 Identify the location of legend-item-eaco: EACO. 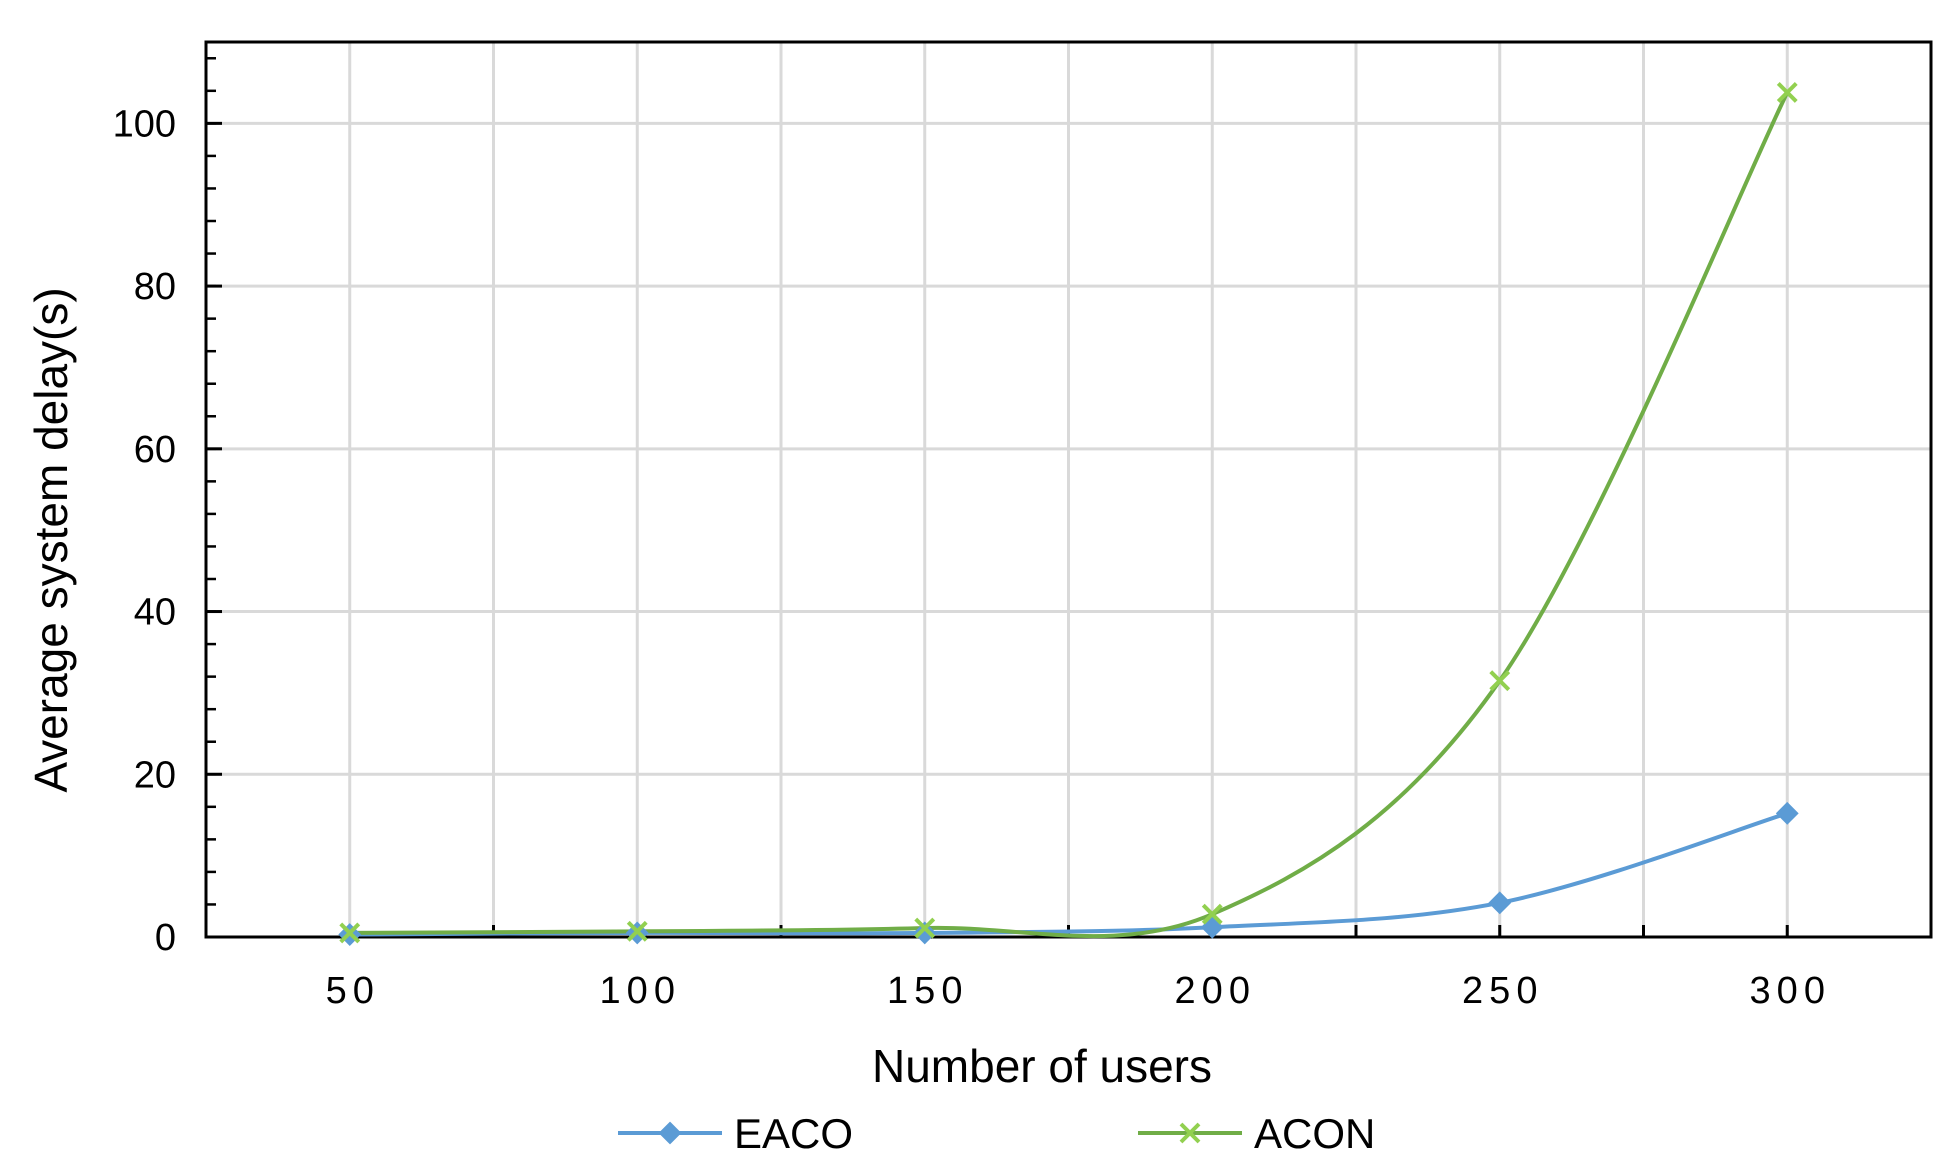
(735, 1133).